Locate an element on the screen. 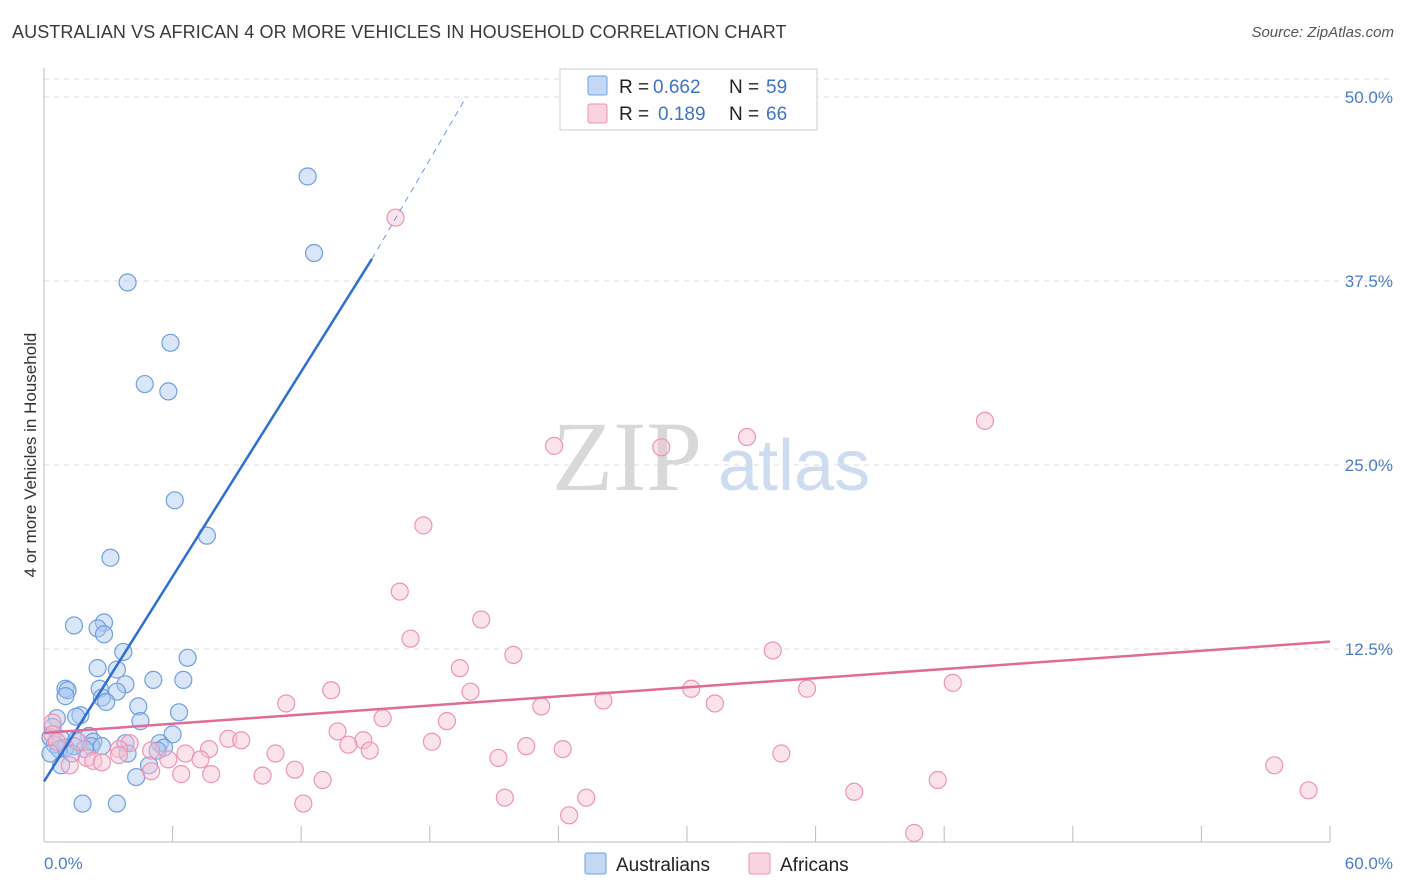 The width and height of the screenshot is (1406, 892). legend-r-value-africans: 0.189 is located at coordinates (682, 114).